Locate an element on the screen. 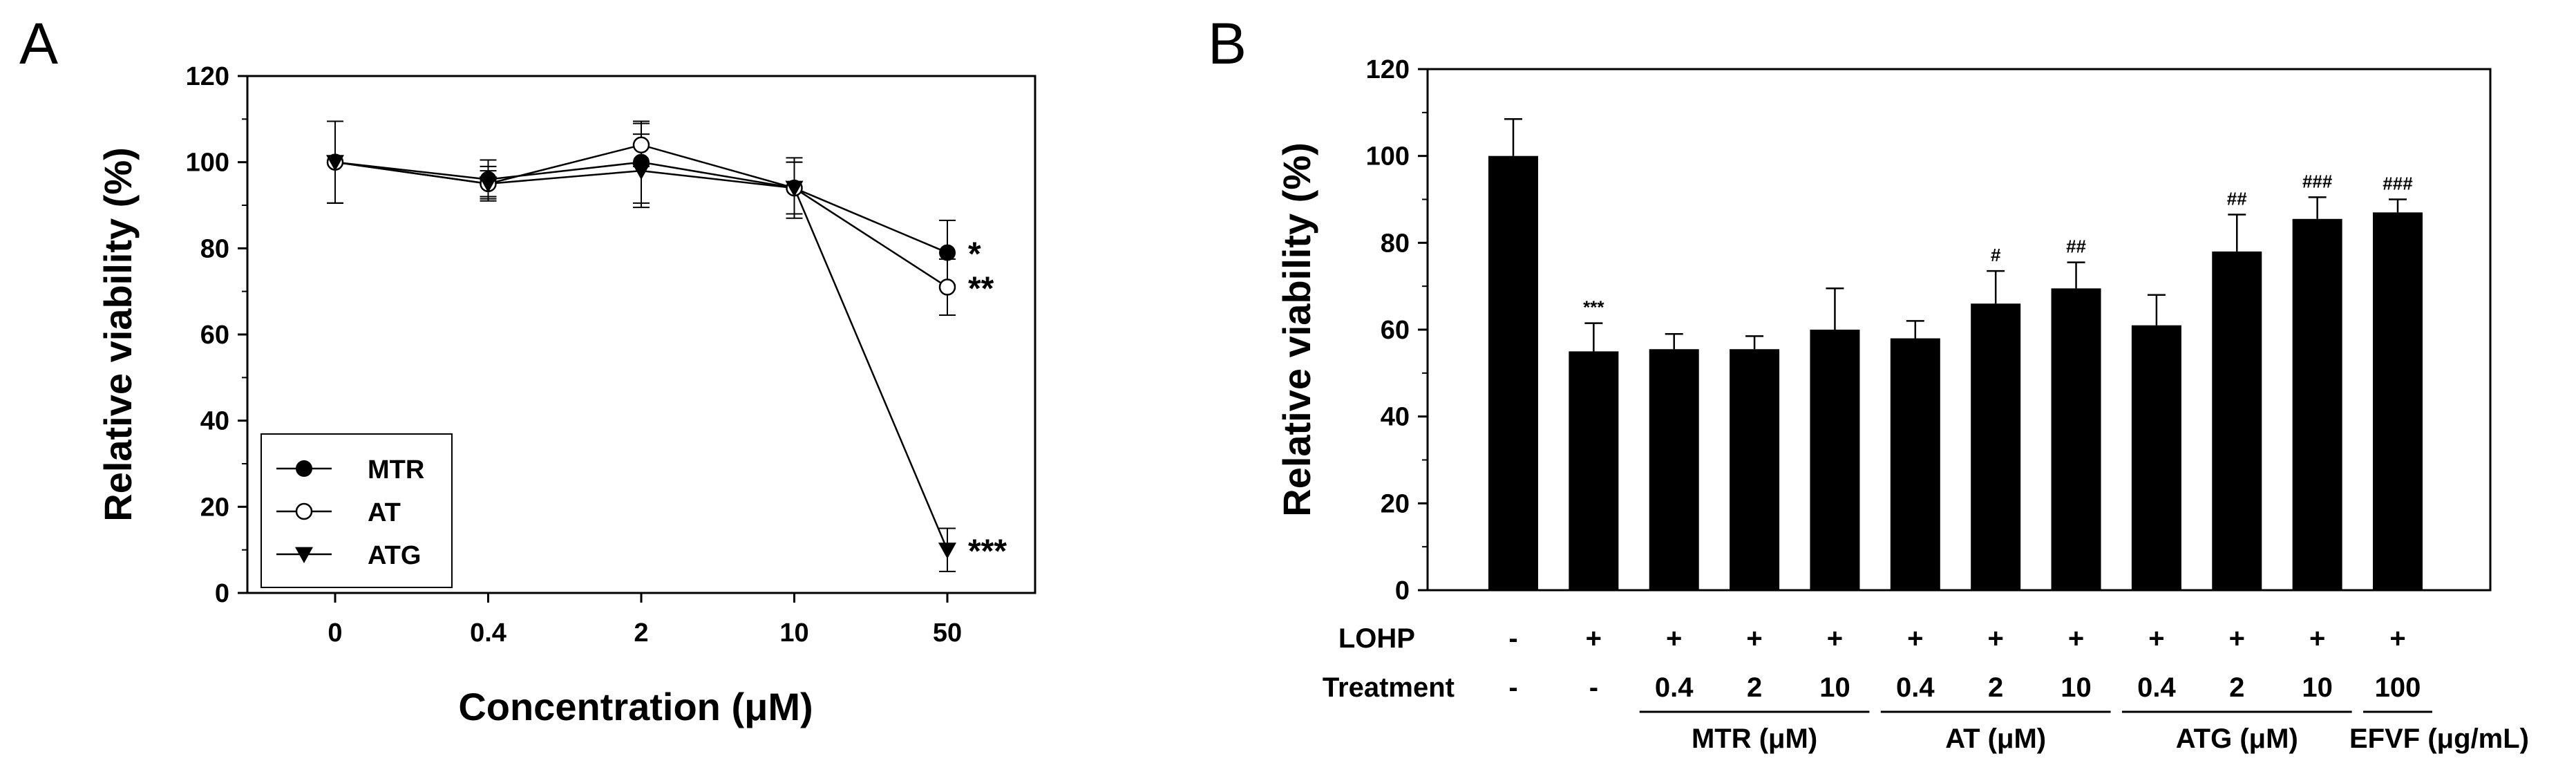 Image resolution: width=2576 pixels, height=783 pixels. y-tick-label-b: 0 is located at coordinates (1402, 590).